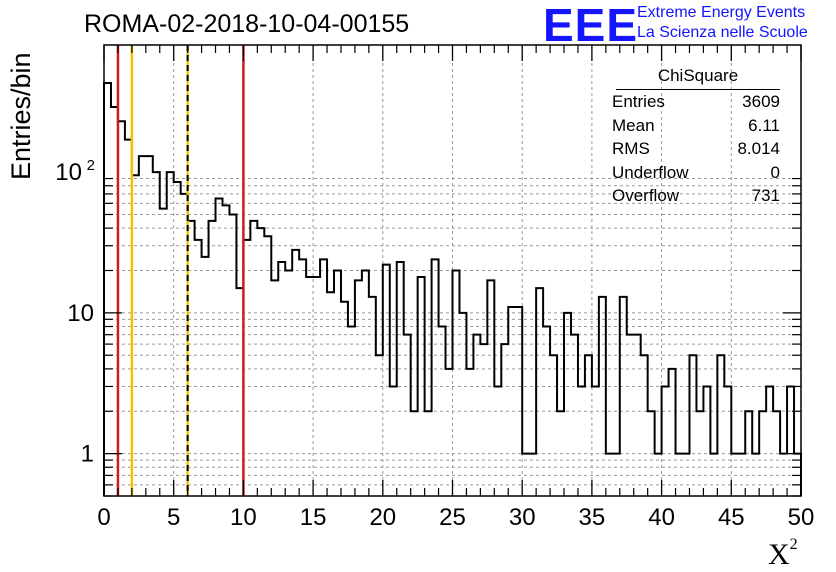  I want to click on eee-logo: EEE, so click(591, 25).